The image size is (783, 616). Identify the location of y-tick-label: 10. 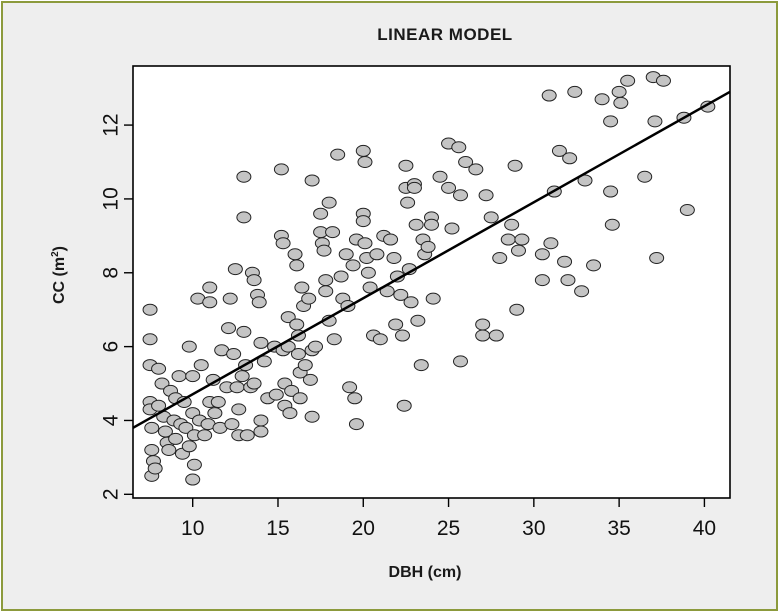
(111, 198).